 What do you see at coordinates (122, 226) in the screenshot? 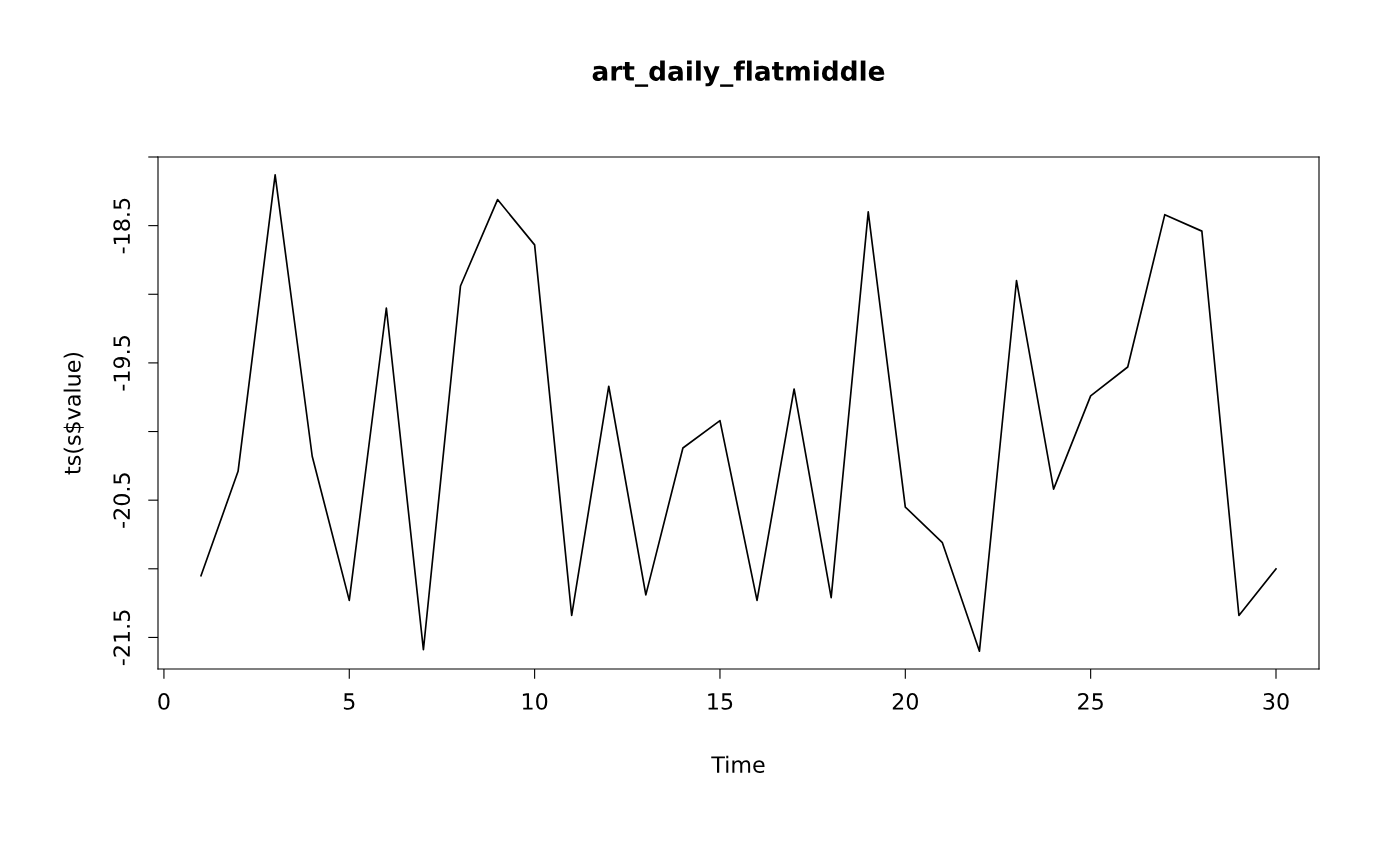
I see `y-tick-label: -18.5` at bounding box center [122, 226].